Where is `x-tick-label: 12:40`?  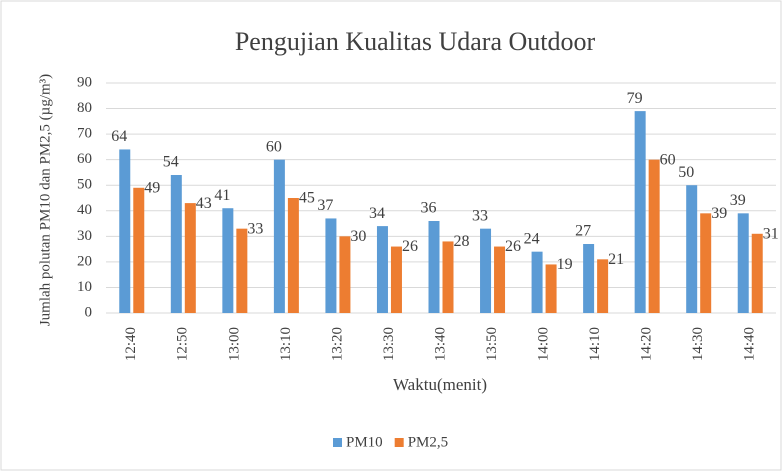 x-tick-label: 12:40 is located at coordinates (131, 344).